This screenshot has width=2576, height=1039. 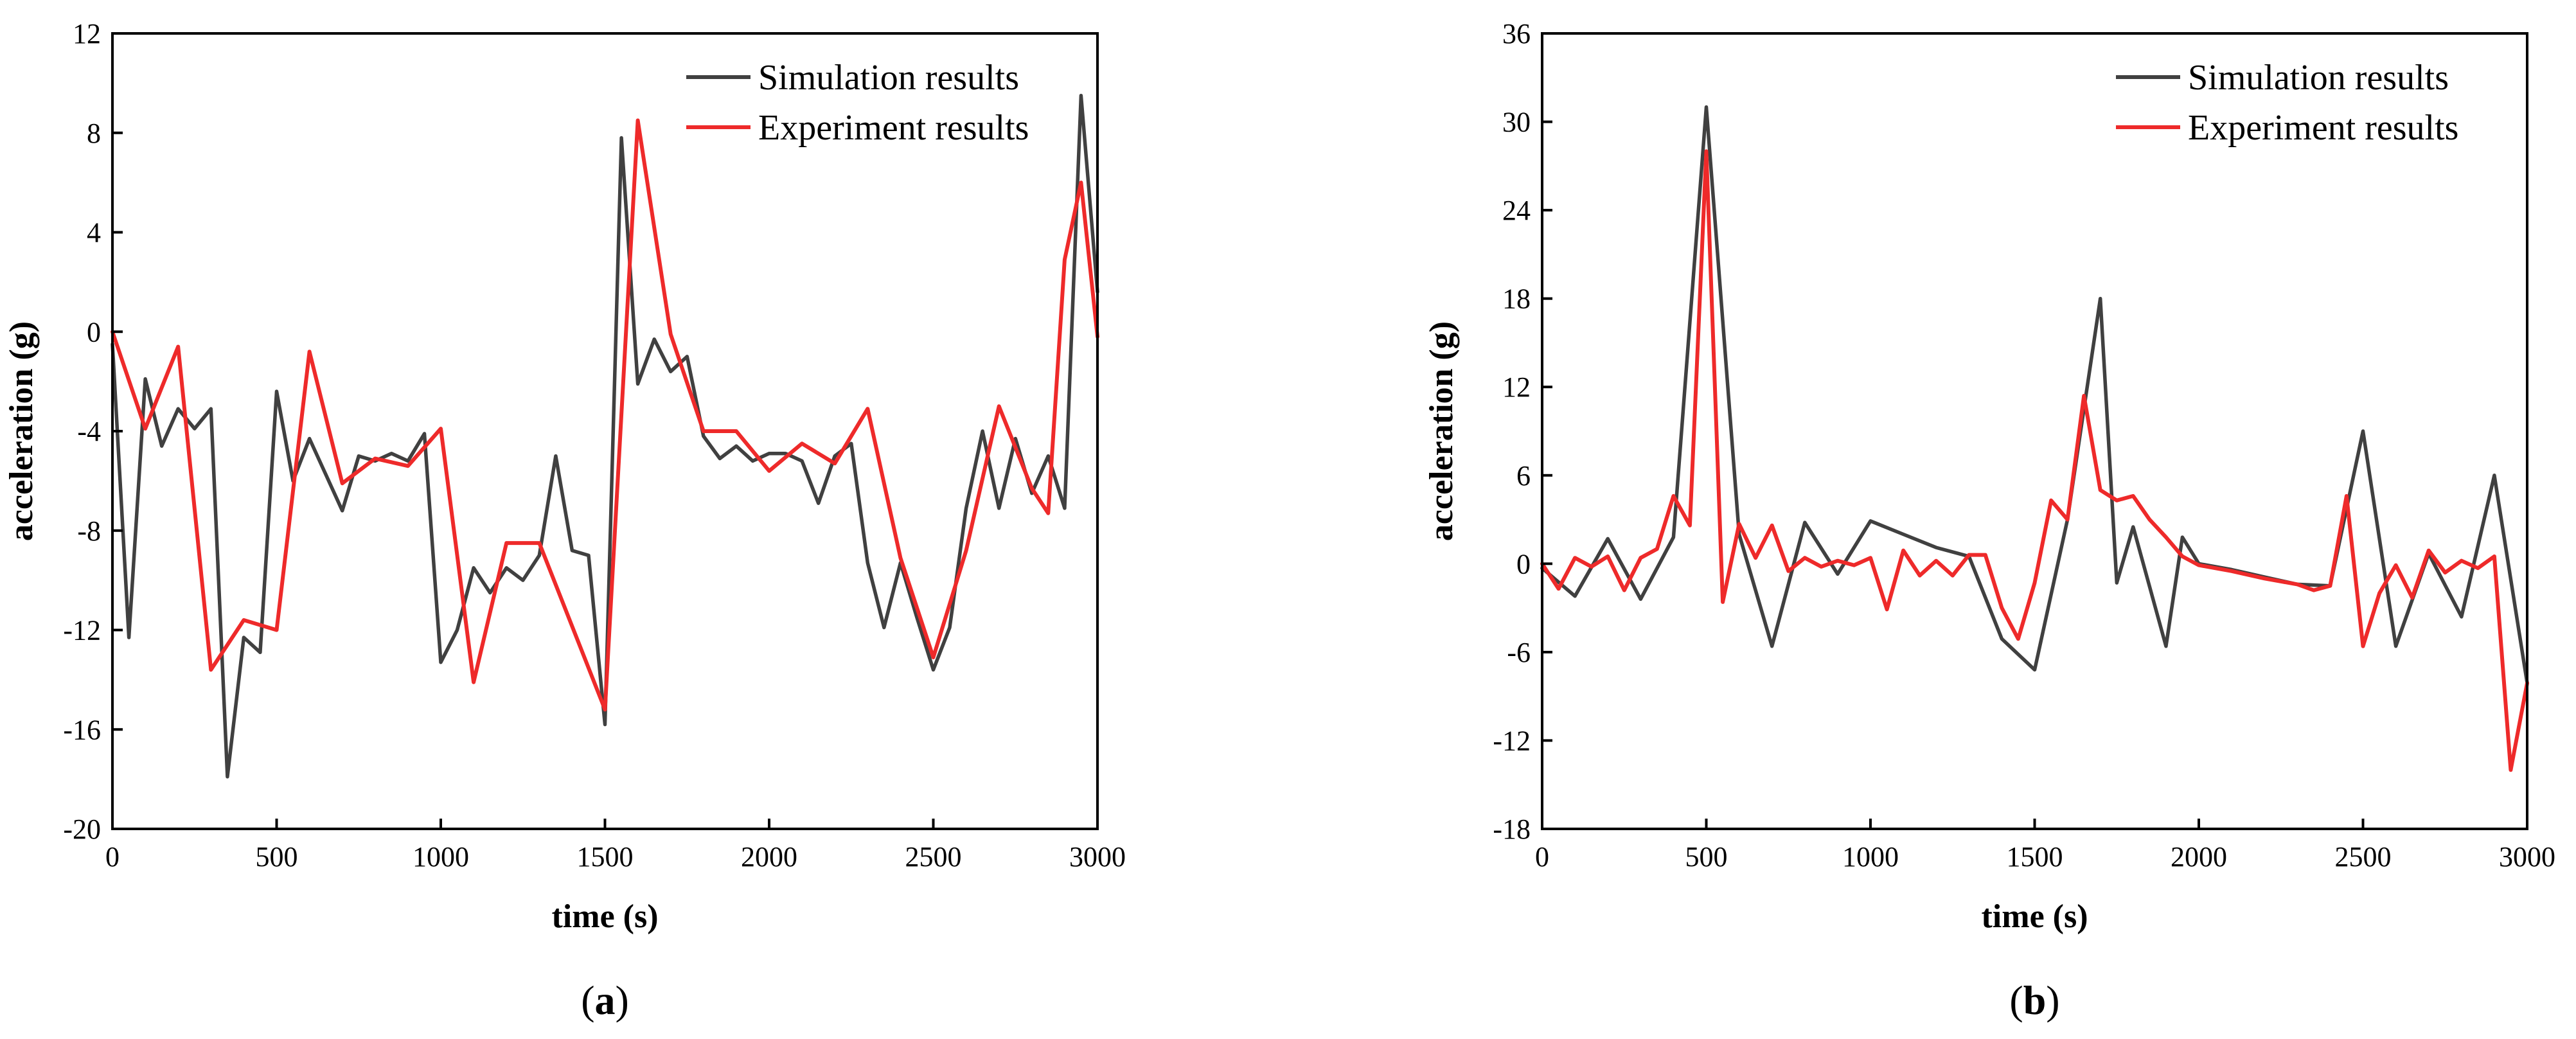 What do you see at coordinates (1517, 299) in the screenshot?
I see `y-tick-label: 18` at bounding box center [1517, 299].